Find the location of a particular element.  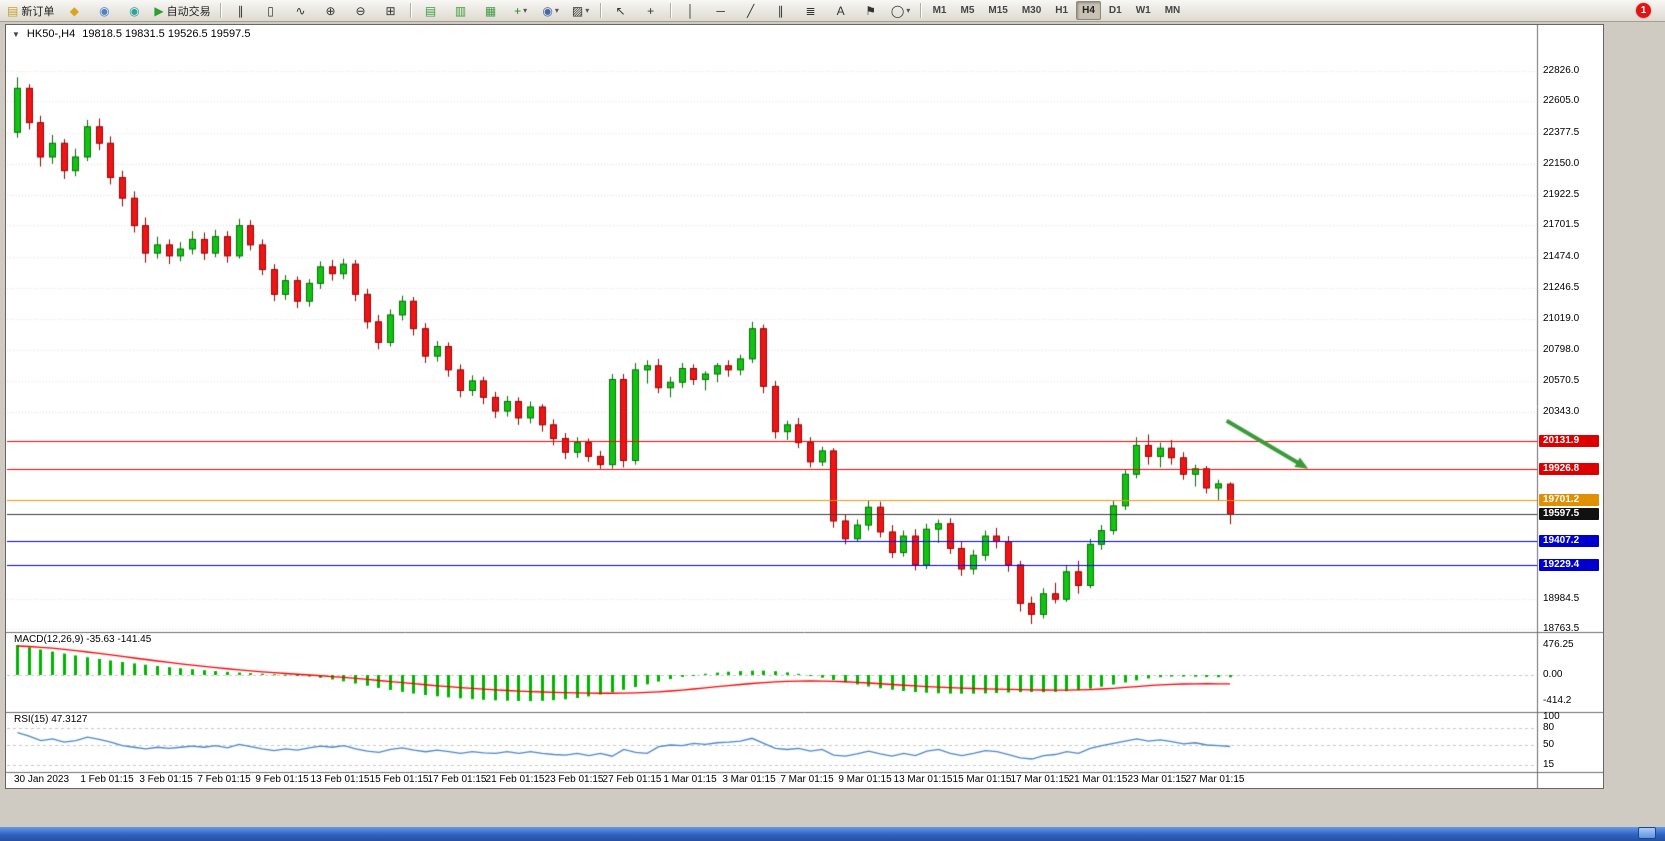

time-axis-label: 13 Feb 01:15 is located at coordinates (340, 779).